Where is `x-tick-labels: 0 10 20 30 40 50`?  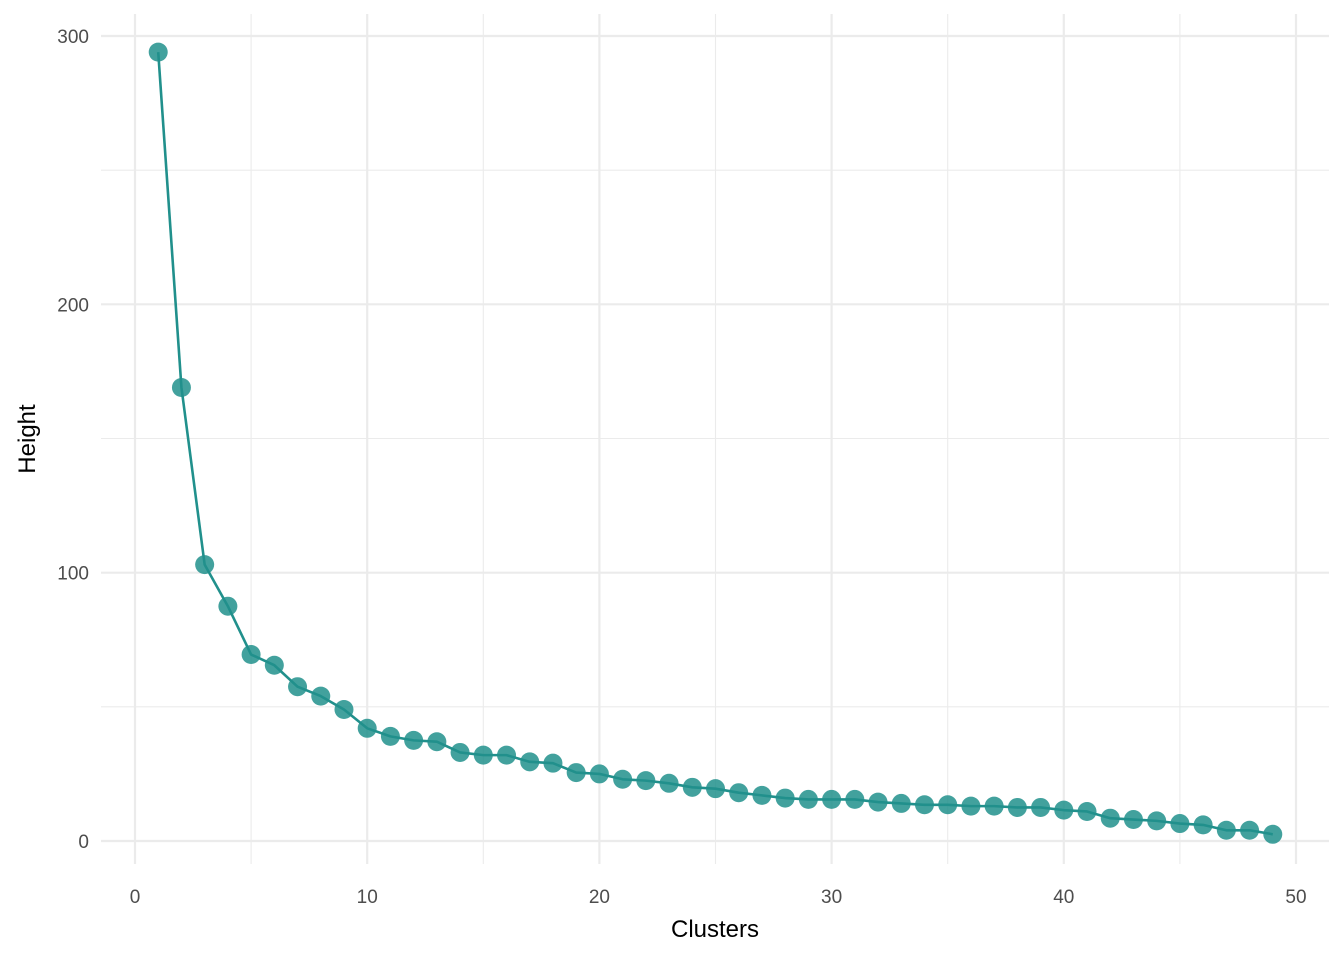 x-tick-labels: 0 10 20 30 40 50 is located at coordinates (718, 897).